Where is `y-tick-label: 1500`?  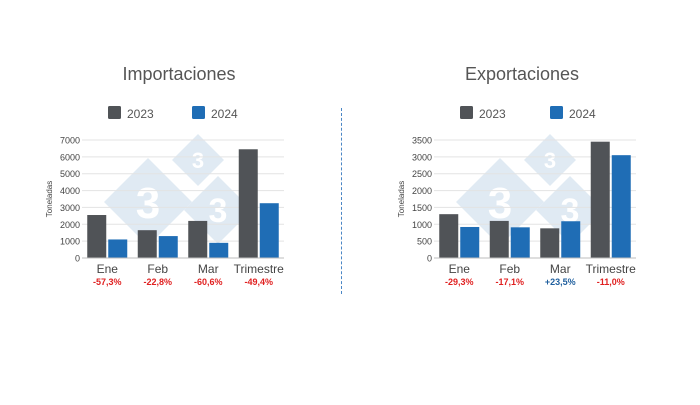 y-tick-label: 1500 is located at coordinates (422, 208).